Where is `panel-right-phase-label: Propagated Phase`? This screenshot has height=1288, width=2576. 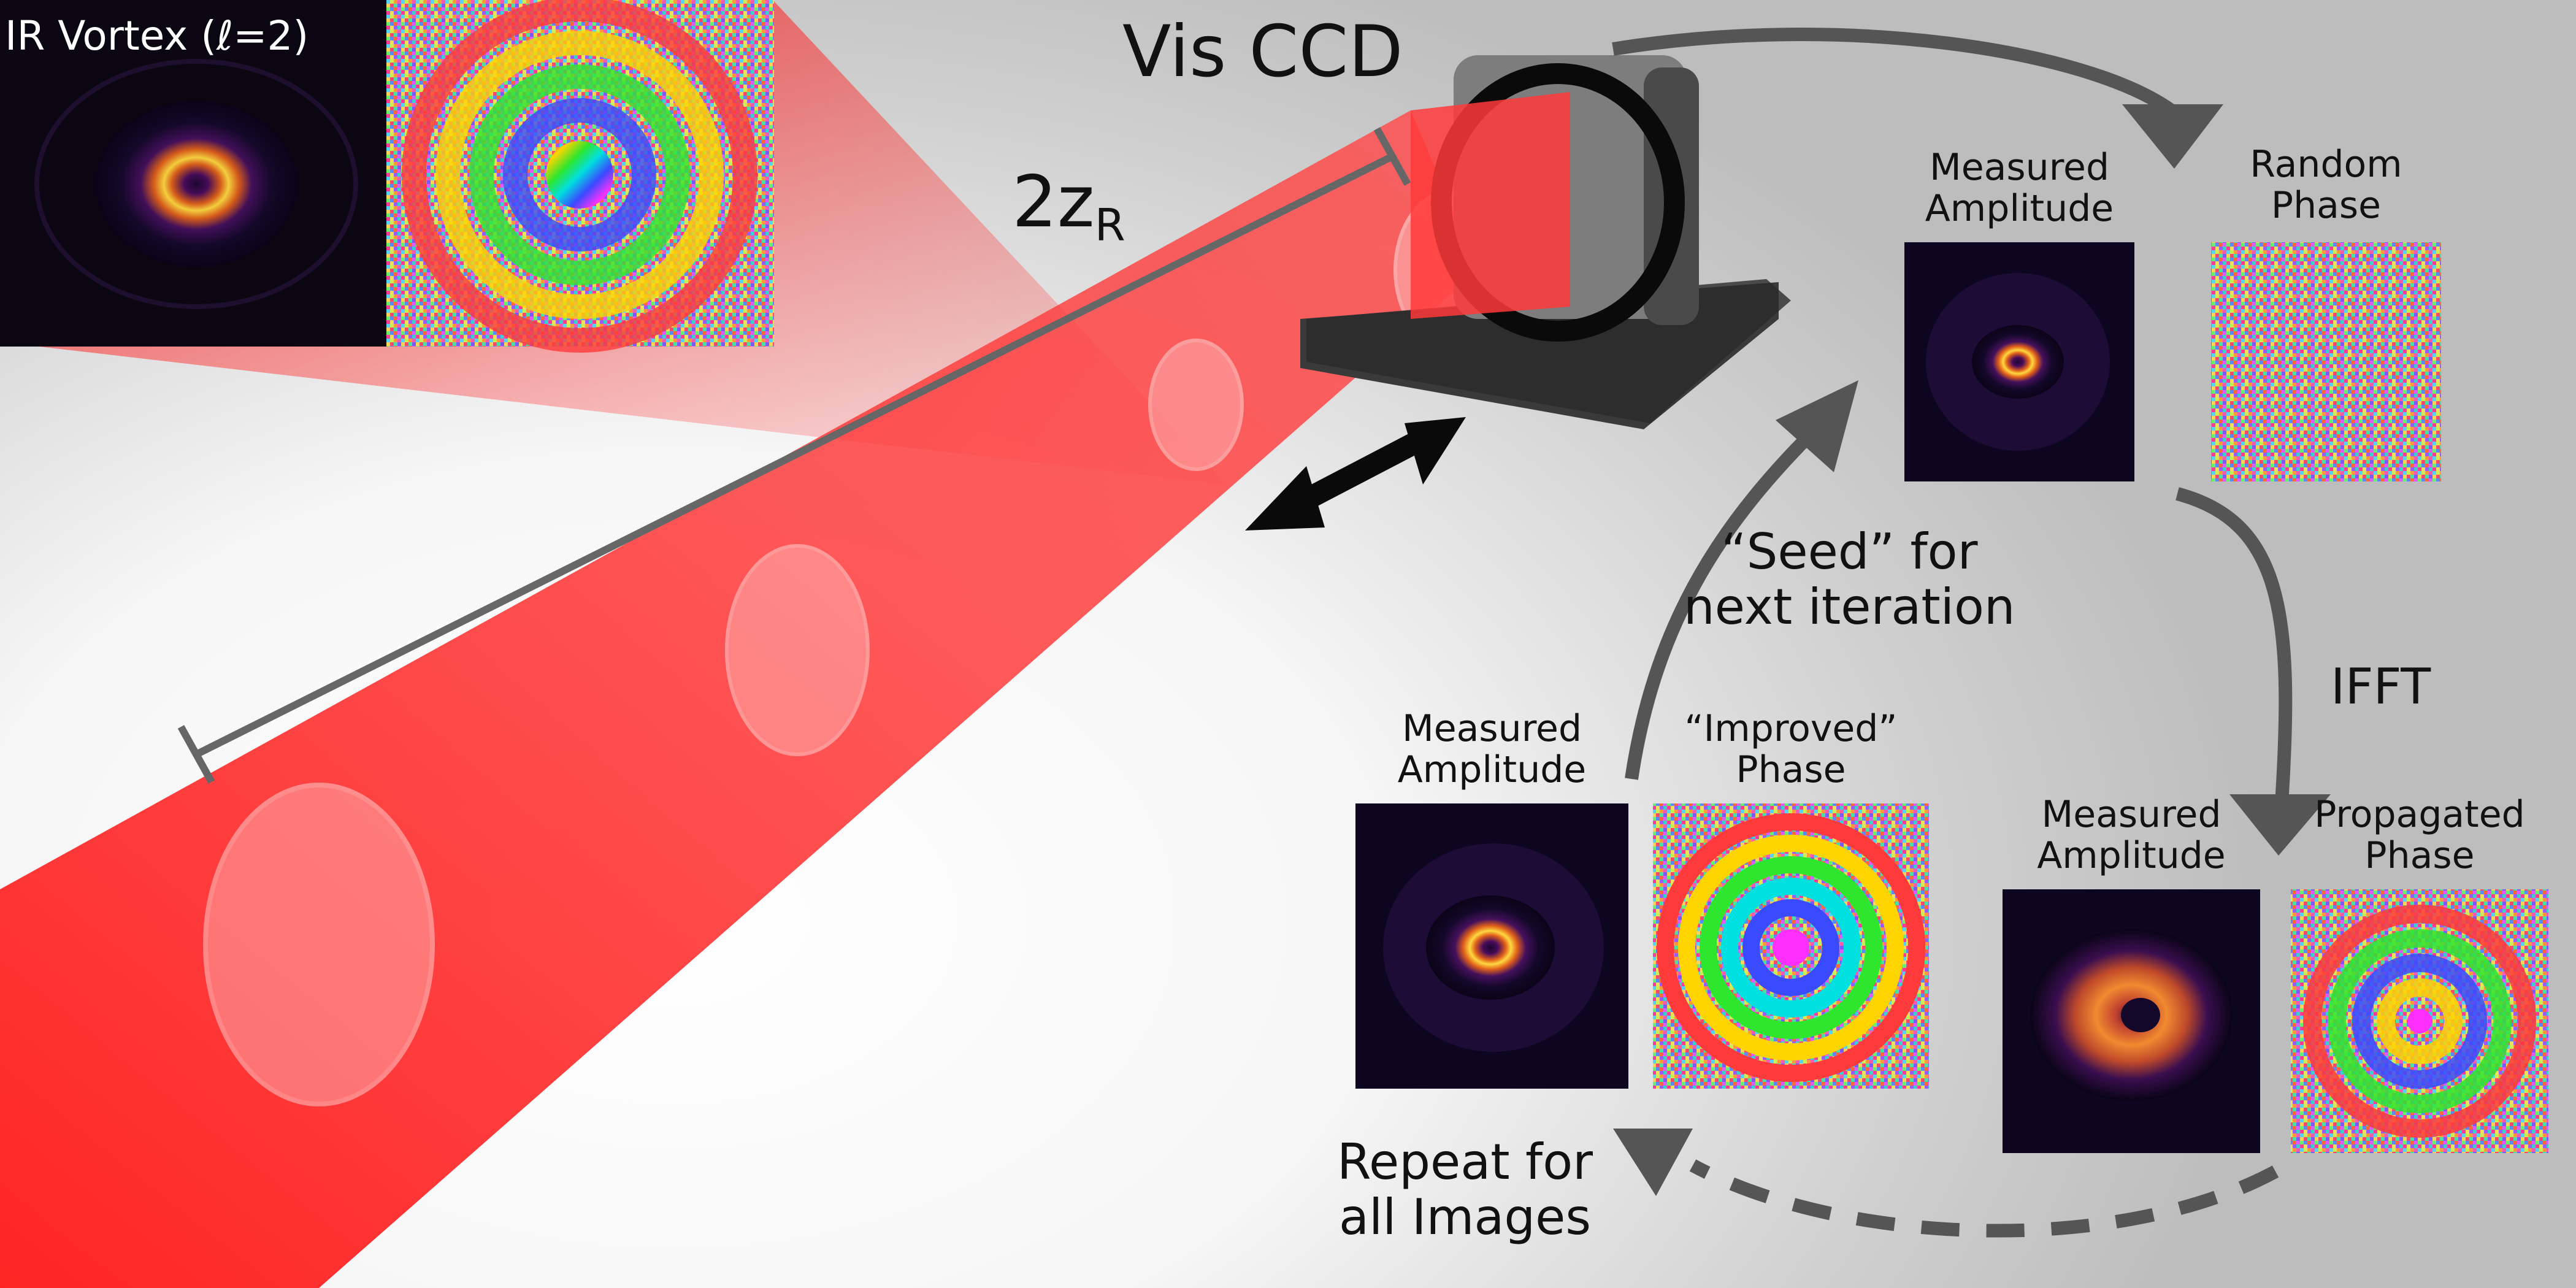
panel-right-phase-label: Propagated Phase is located at coordinates (2419, 835).